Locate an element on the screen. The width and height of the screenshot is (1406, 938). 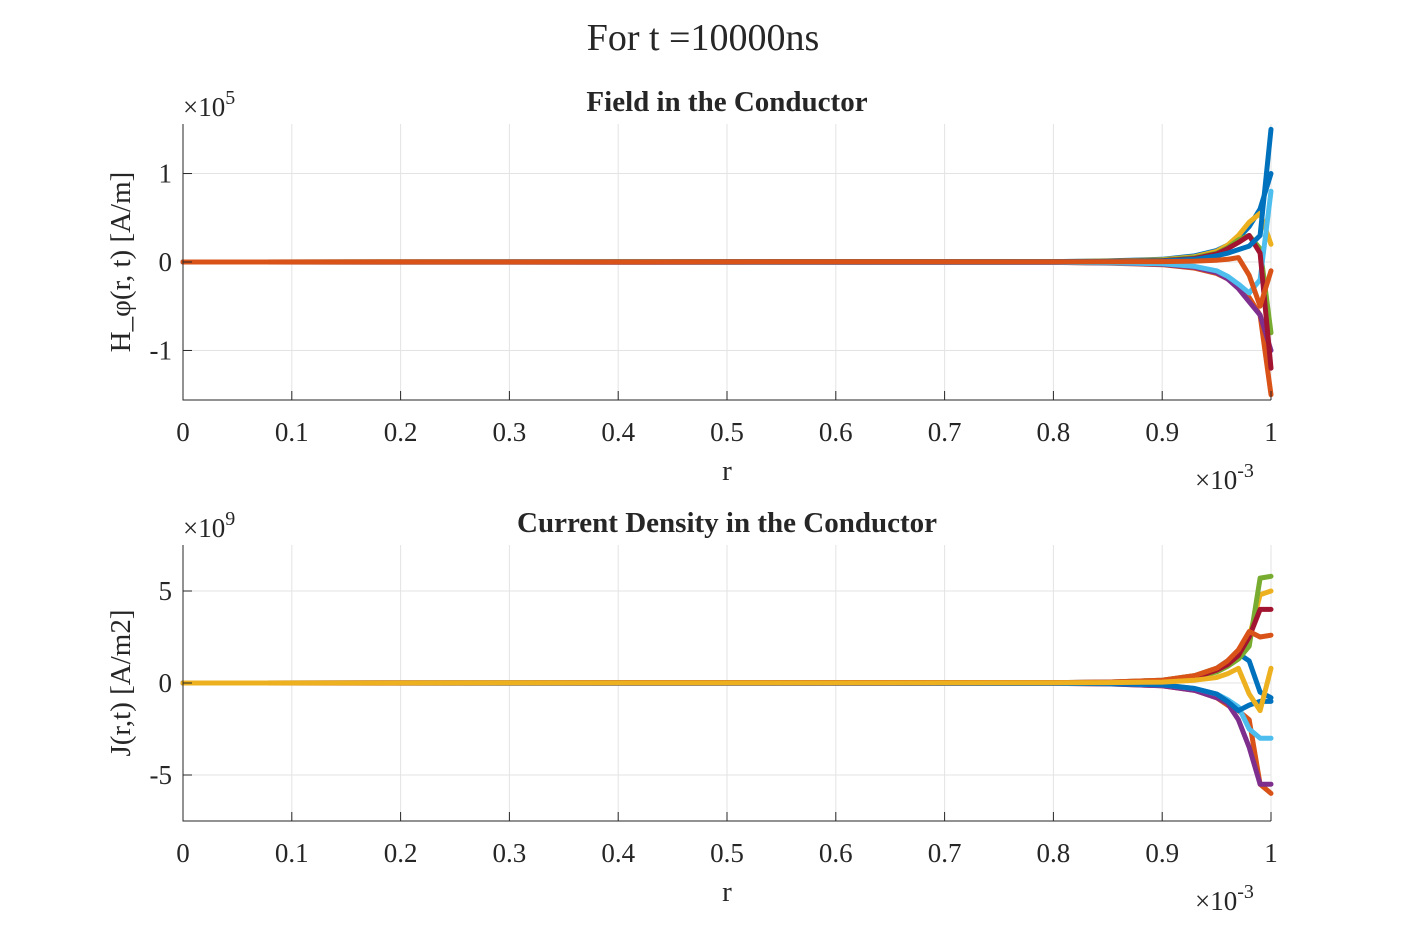
y-exponent-label: ×10⁹ is located at coordinates (209, 525).